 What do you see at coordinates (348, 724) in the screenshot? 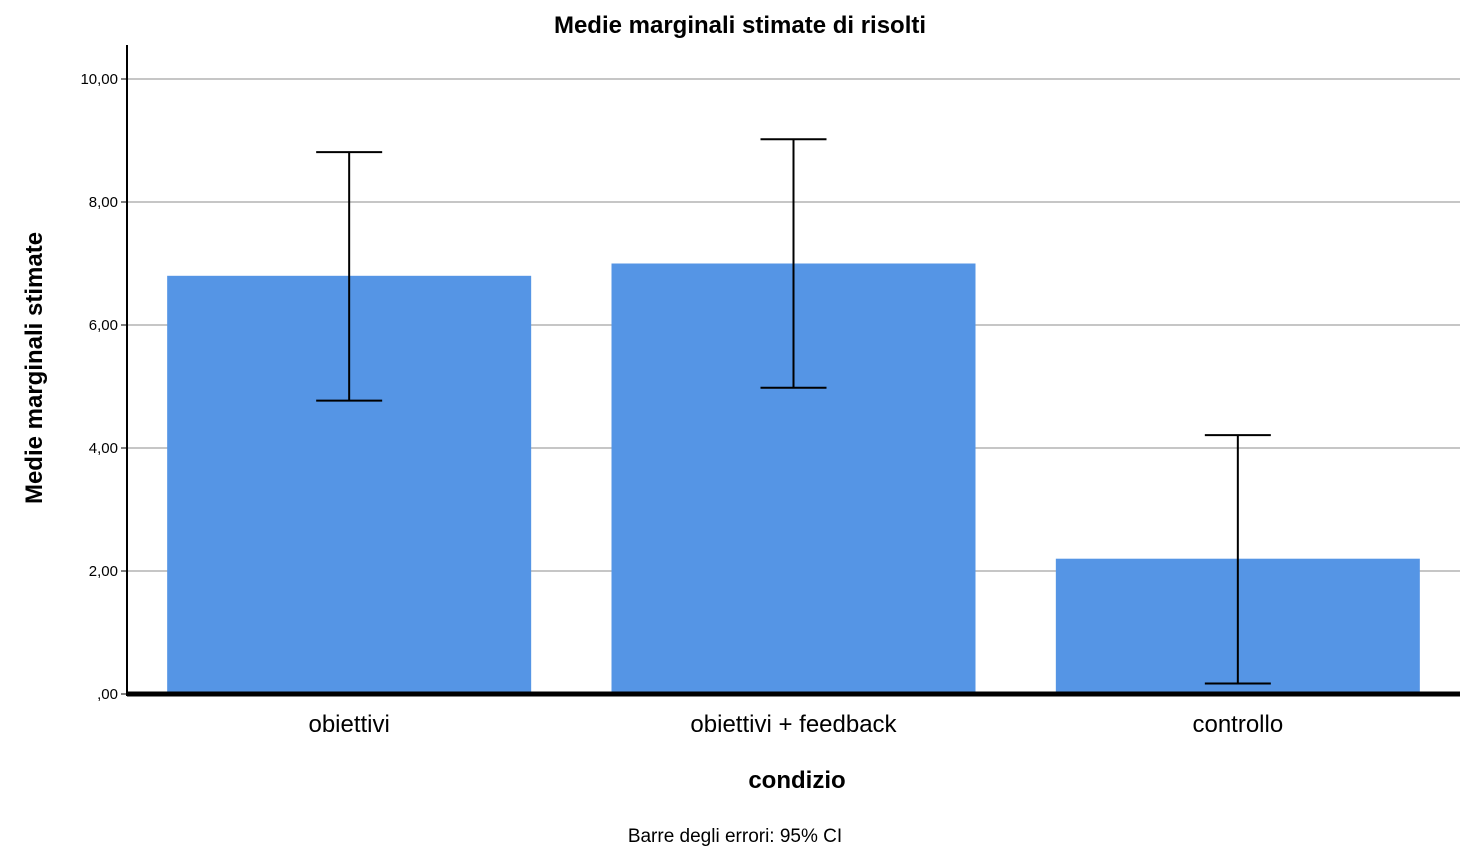
I see `x-tick-label: obiettivi` at bounding box center [348, 724].